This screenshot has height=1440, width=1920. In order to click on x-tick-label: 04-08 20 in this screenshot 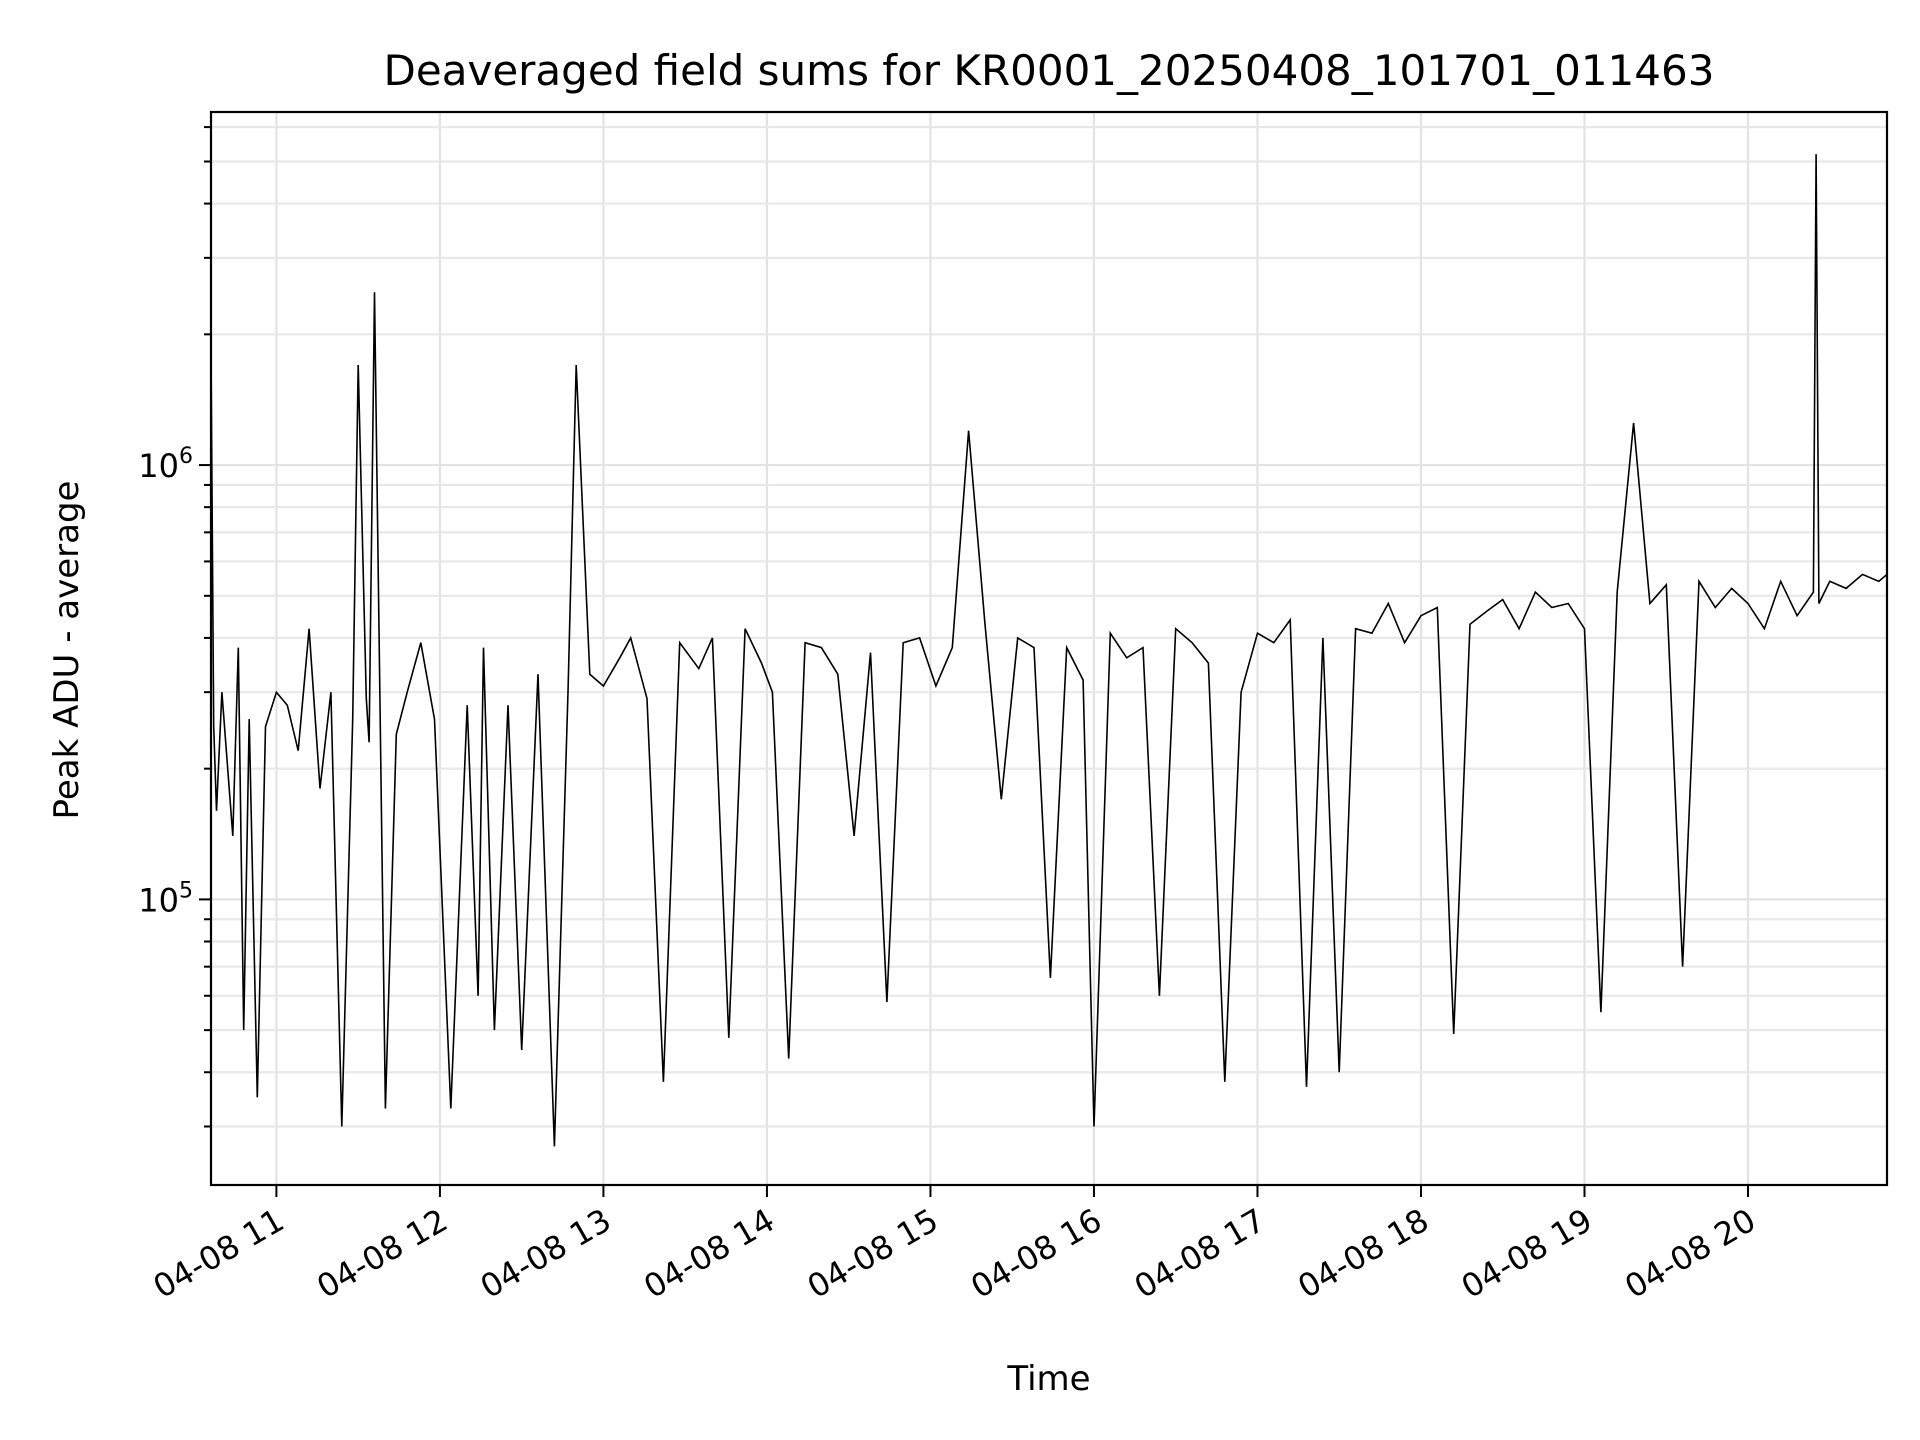, I will do `click(1690, 1253)`.